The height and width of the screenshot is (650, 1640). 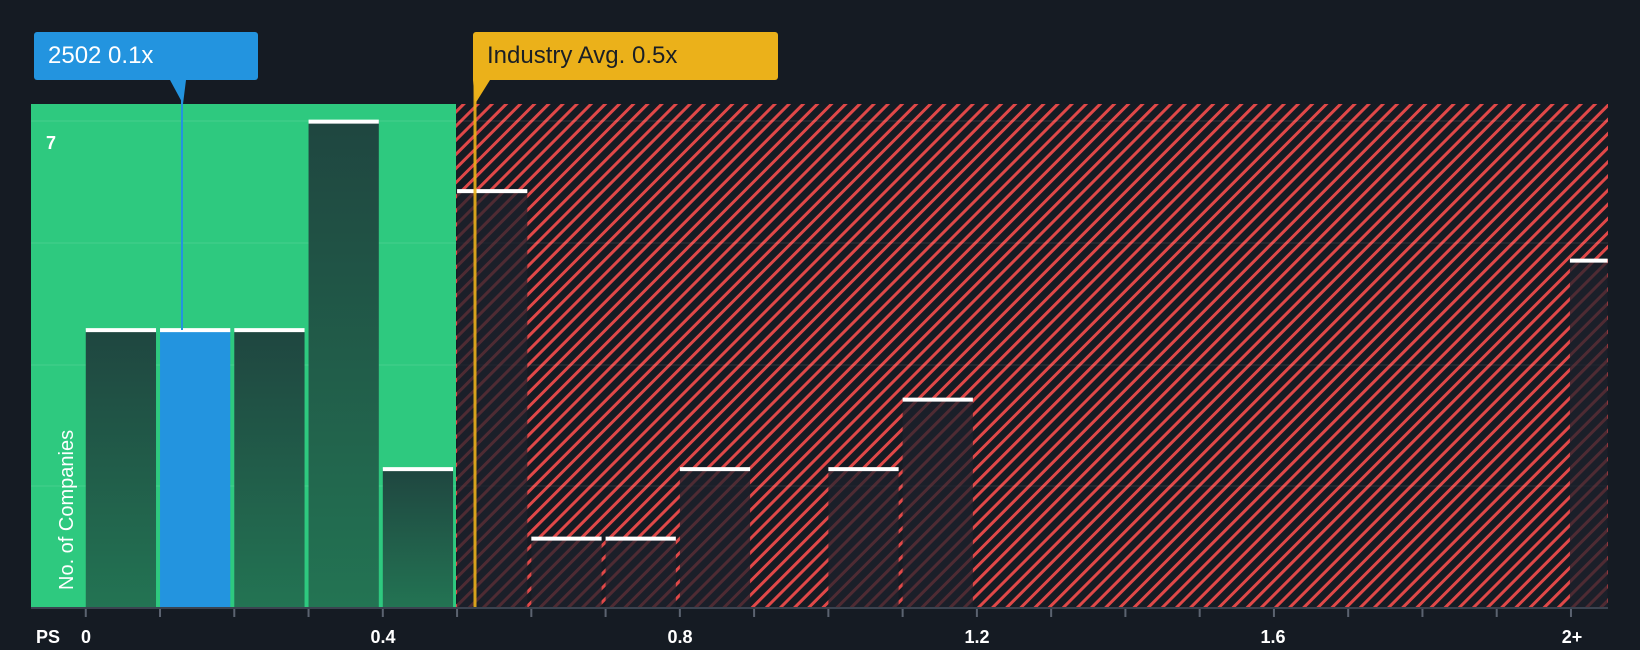 I want to click on industry-callout-pointer, so click(x=481, y=92).